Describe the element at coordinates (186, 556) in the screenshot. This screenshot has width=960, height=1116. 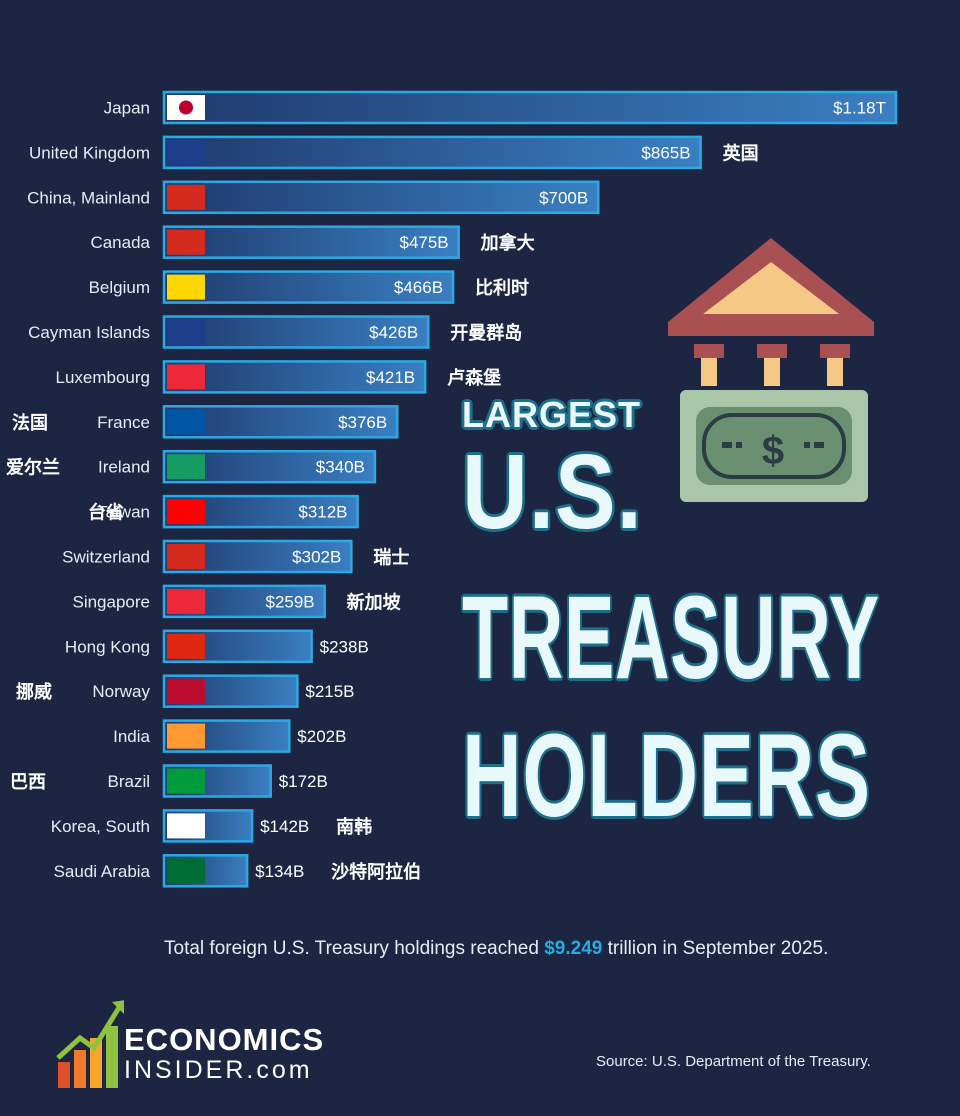
I see `flag-switzerland-icon` at that location.